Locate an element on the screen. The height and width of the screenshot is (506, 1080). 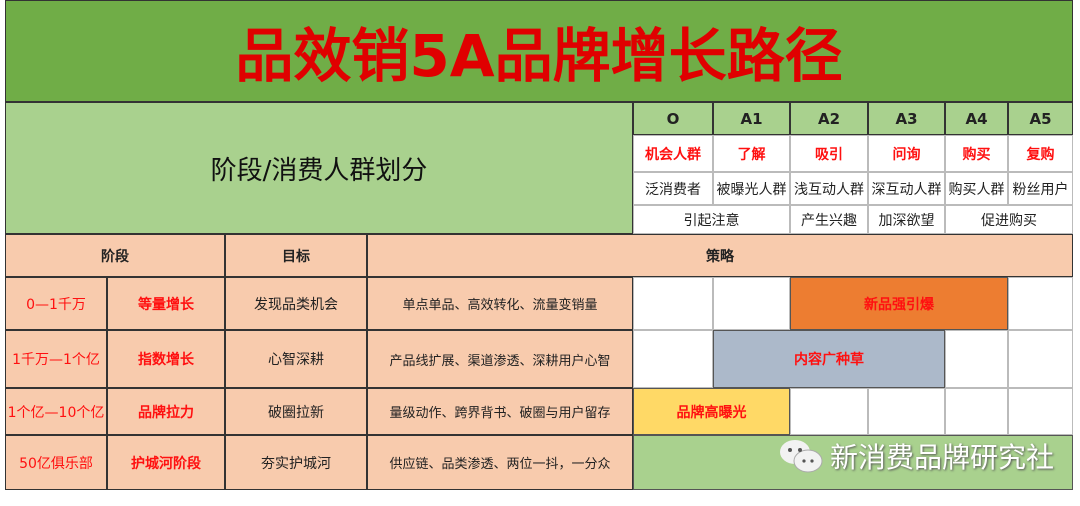
action-label: 吸引 is located at coordinates (829, 153).